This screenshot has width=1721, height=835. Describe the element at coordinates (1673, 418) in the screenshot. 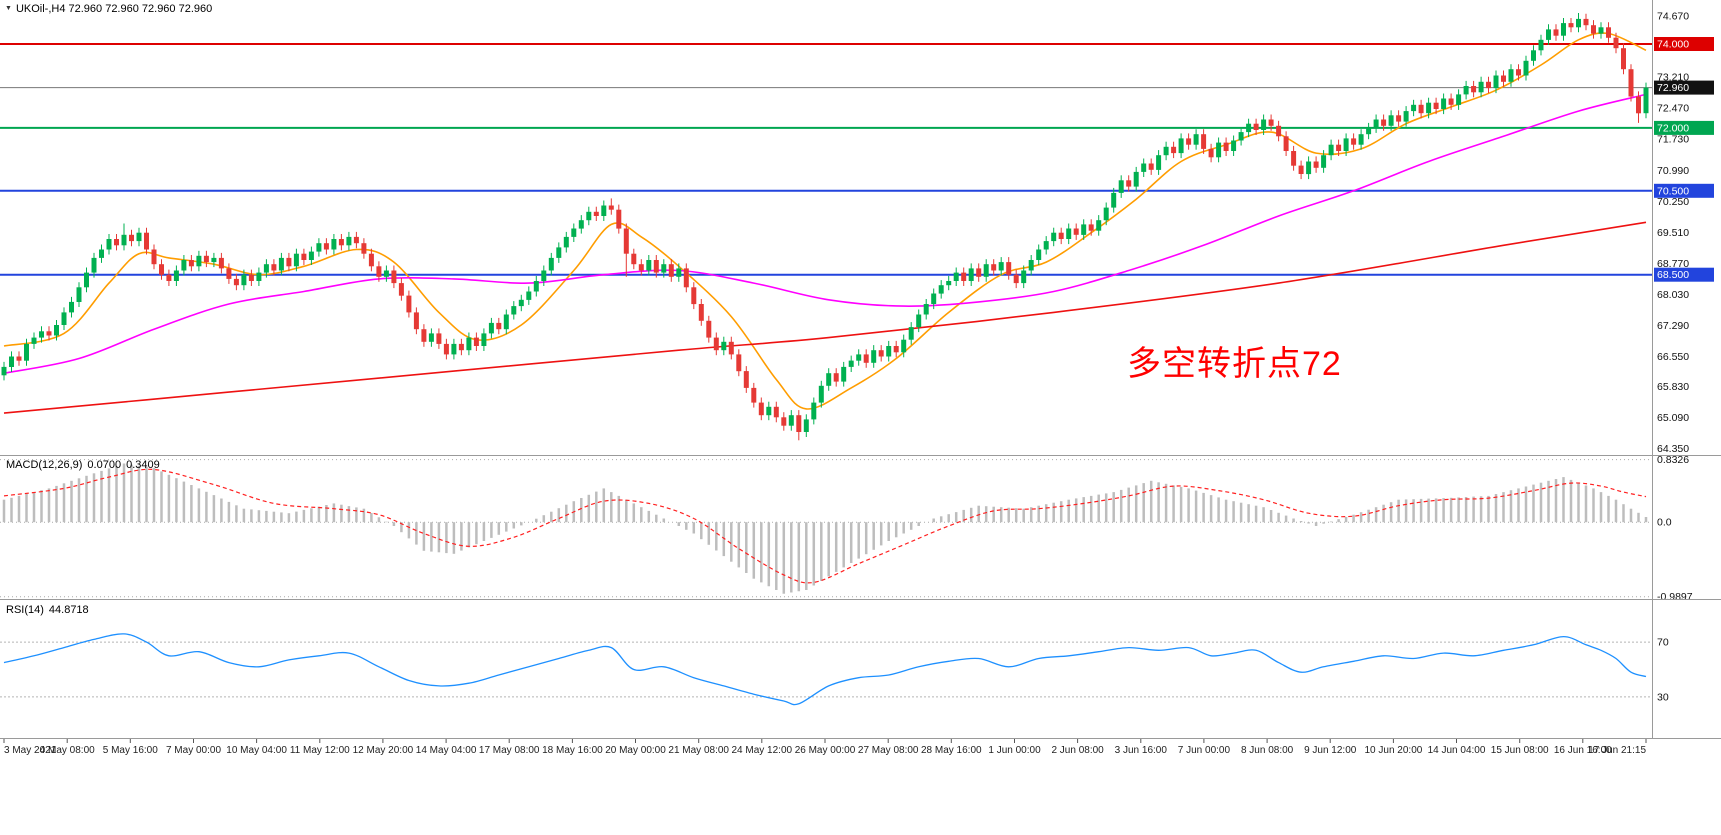

I see `svg-text: 65.090` at that location.